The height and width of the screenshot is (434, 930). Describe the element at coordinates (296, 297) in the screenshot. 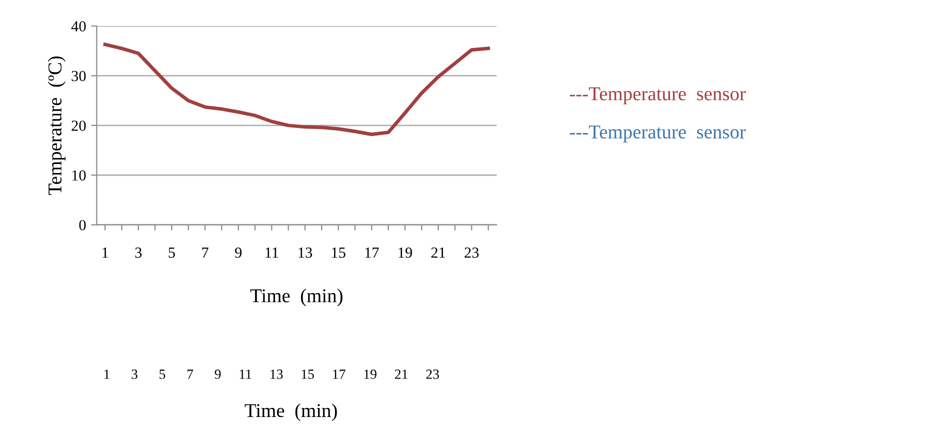

I see `x-axis-title: Time (min)` at that location.